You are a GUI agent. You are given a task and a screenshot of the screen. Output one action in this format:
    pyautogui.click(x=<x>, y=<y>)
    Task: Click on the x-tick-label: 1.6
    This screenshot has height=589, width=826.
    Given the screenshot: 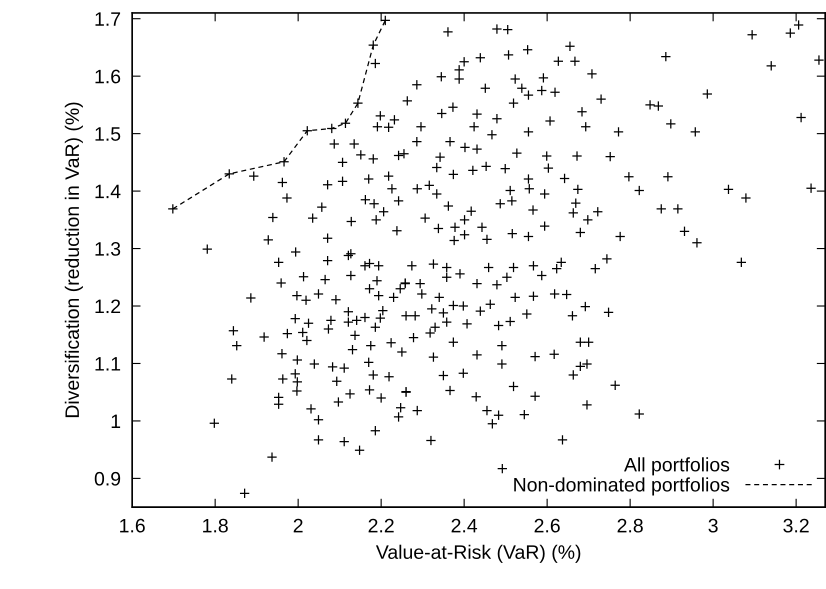 What is the action you would take?
    pyautogui.click(x=132, y=525)
    